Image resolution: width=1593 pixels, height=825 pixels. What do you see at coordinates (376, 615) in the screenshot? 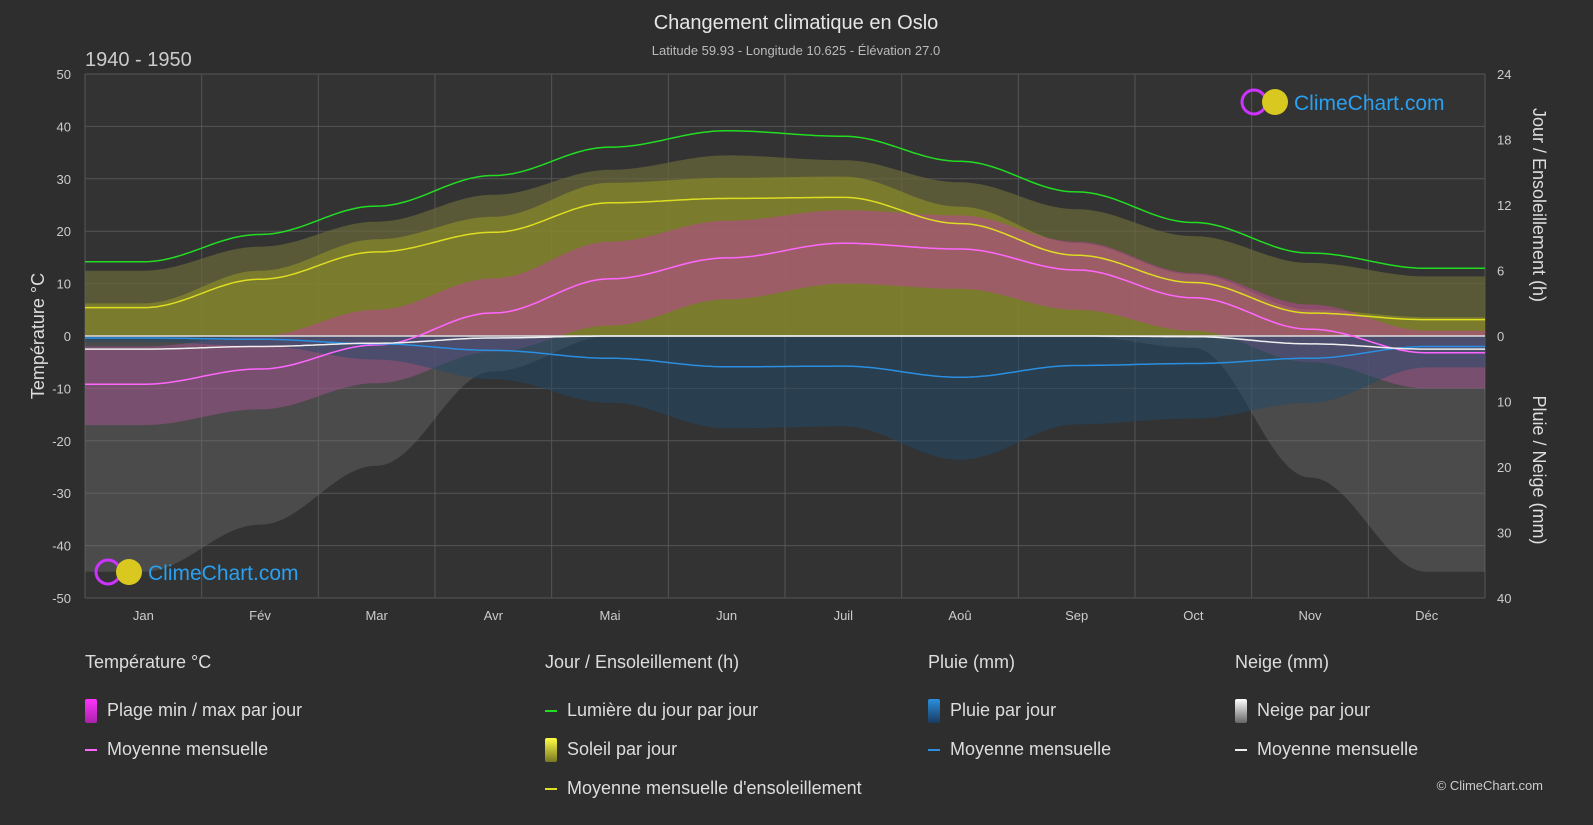
I see `month-label: Mar` at bounding box center [376, 615].